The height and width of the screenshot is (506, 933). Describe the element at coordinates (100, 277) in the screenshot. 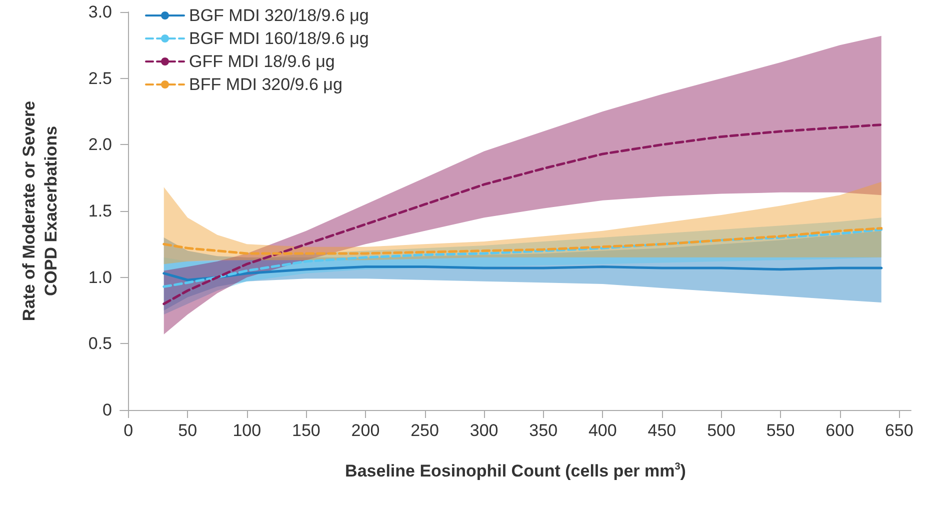

I see `y-tick-label: 1.0` at that location.